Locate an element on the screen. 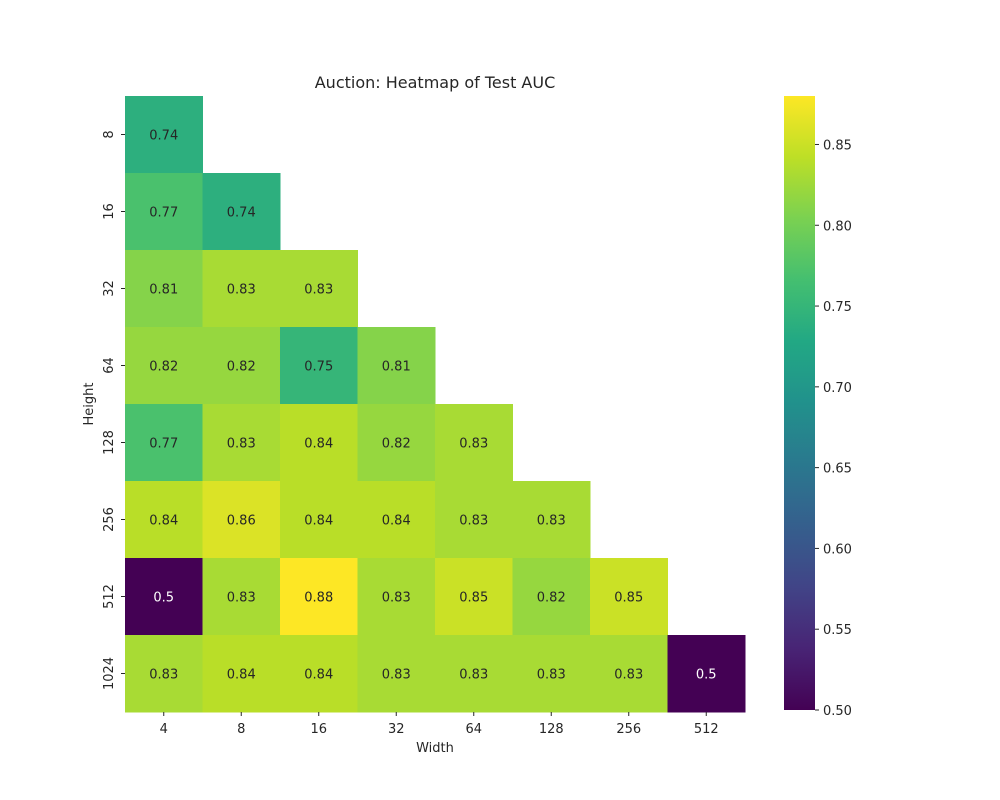 This screenshot has width=1000, height=800. chart-title: Auction: Heatmap of Test AUC is located at coordinates (435, 82).